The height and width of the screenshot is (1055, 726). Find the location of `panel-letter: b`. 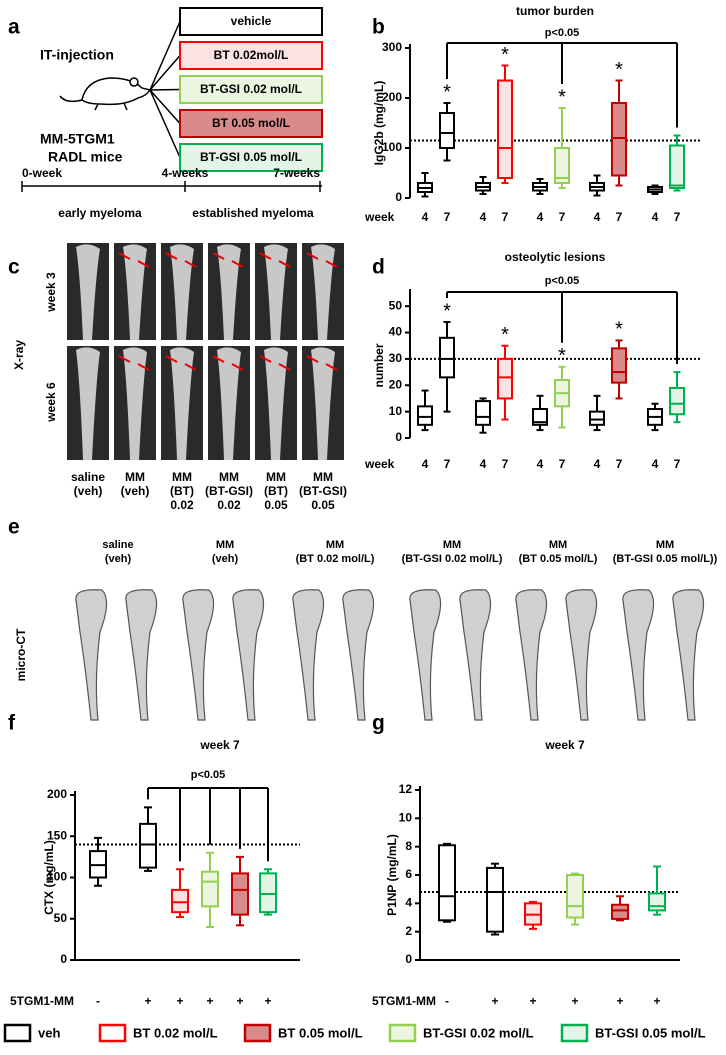

panel-letter: b is located at coordinates (378, 27).